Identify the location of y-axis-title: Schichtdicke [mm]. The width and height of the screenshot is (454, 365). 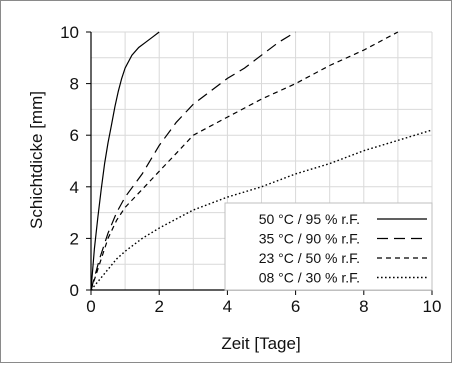
(36, 160).